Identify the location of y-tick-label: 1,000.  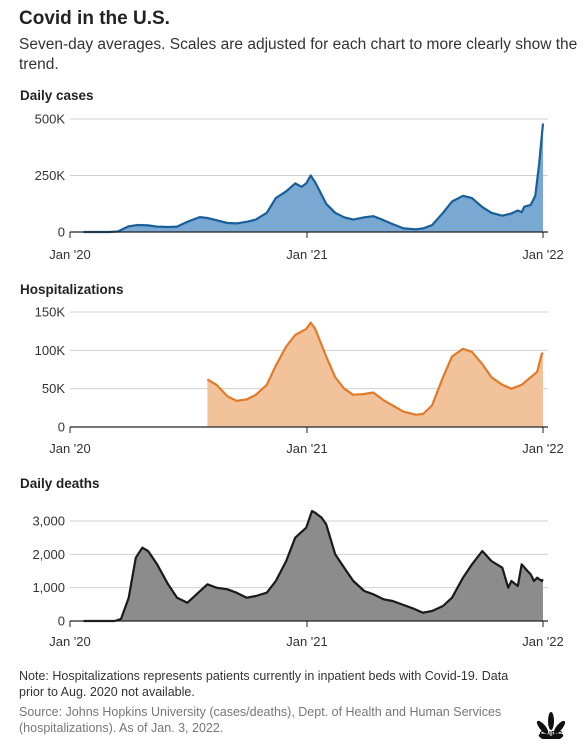
(48, 587).